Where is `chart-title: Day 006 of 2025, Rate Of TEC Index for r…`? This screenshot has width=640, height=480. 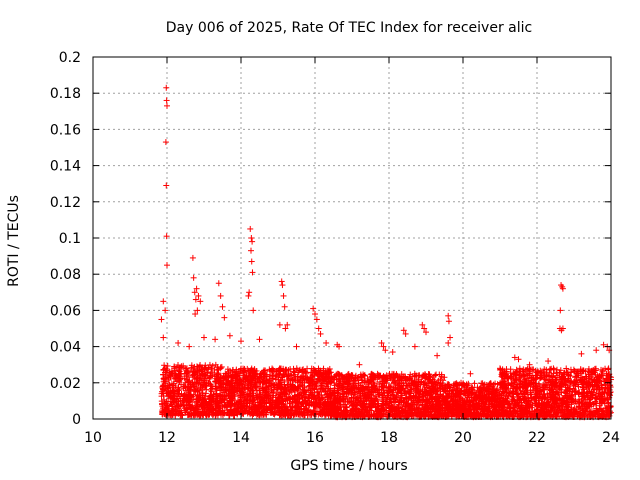 chart-title: Day 006 of 2025, Rate Of TEC Index for r… is located at coordinates (349, 28).